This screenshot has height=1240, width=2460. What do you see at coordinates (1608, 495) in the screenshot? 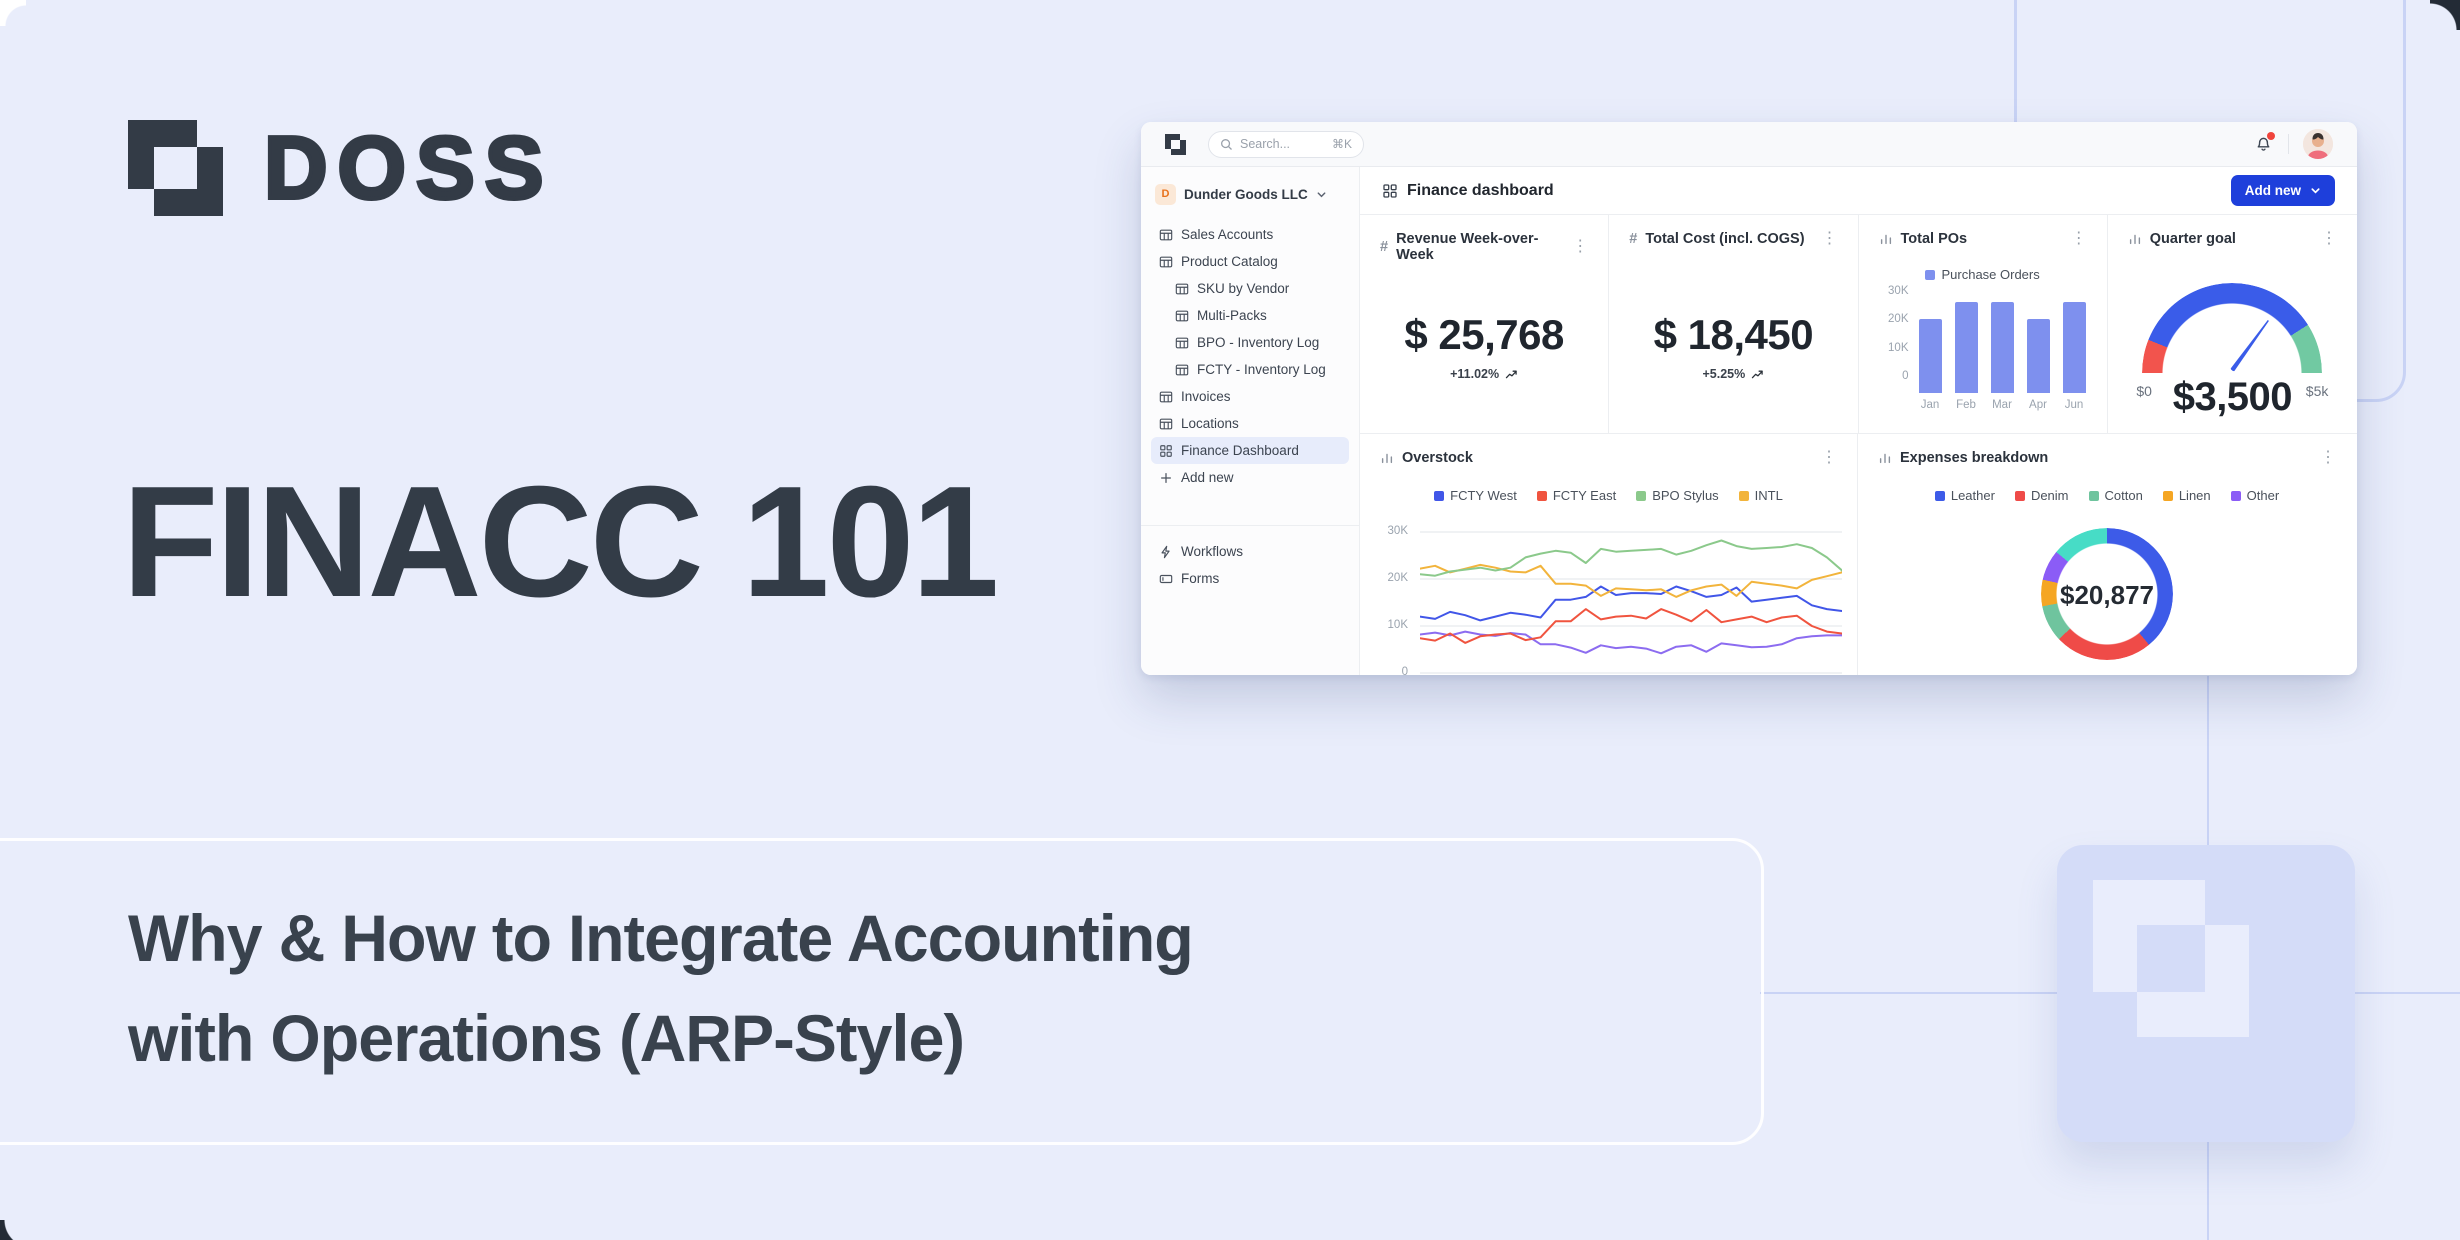
I see `overstock-legend: FCTY West FCTY East BPO Stylus INTL` at bounding box center [1608, 495].